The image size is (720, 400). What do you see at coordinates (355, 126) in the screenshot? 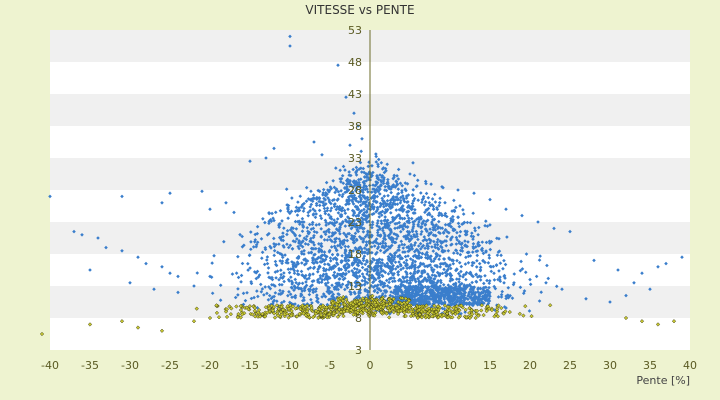
I see `y-tick-label: 38` at bounding box center [355, 126].